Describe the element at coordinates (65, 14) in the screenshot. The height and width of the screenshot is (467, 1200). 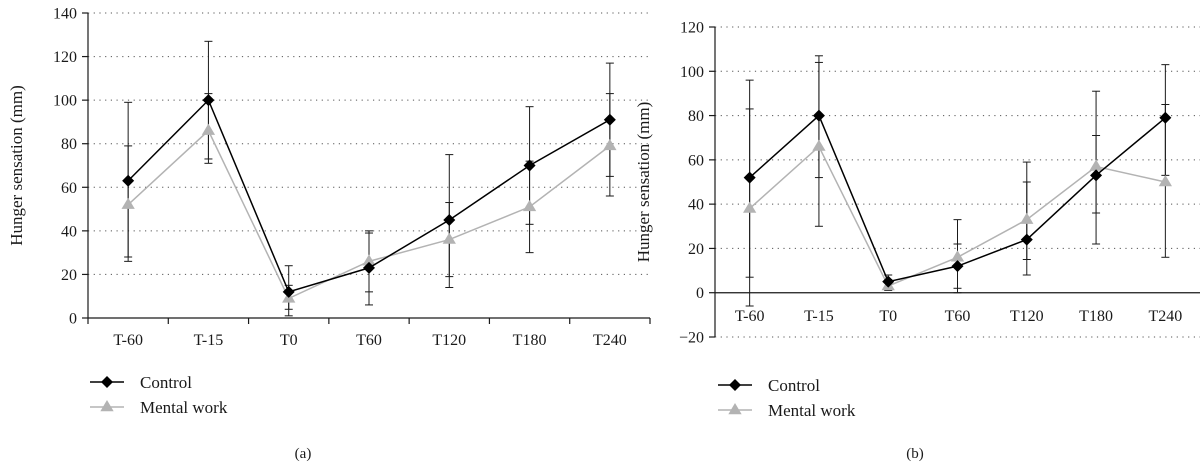
I see `y-tick-label: 140` at that location.